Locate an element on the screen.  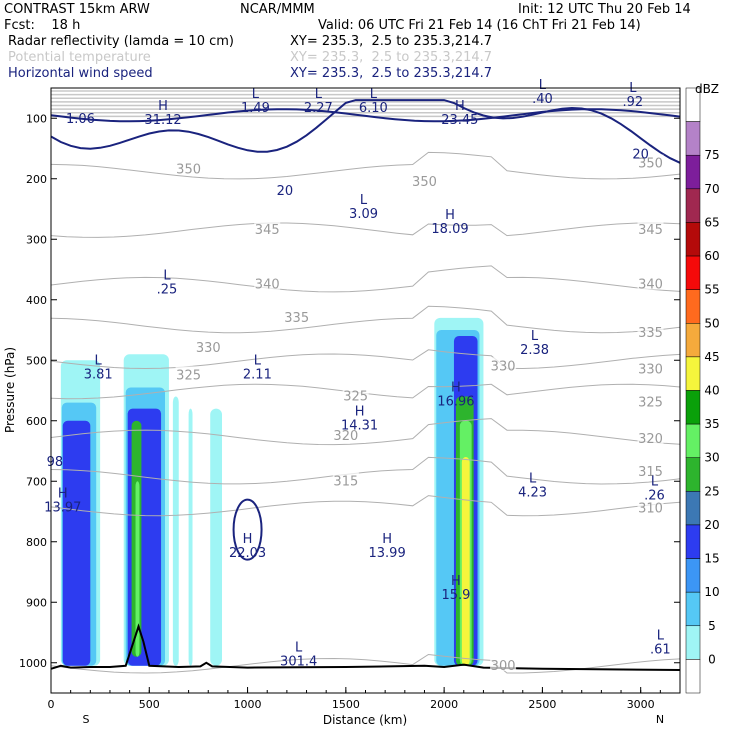
extremum-value: .25 is located at coordinates (167, 290).